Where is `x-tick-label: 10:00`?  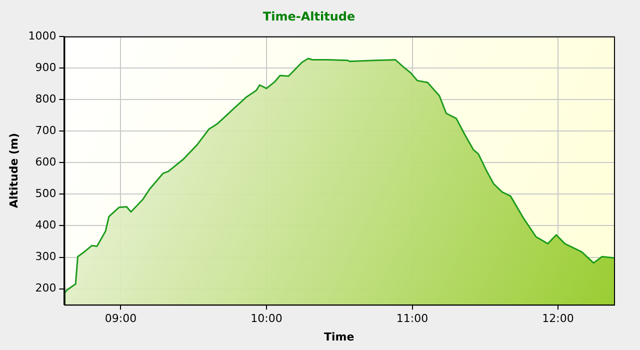
x-tick-label: 10:00 is located at coordinates (266, 319).